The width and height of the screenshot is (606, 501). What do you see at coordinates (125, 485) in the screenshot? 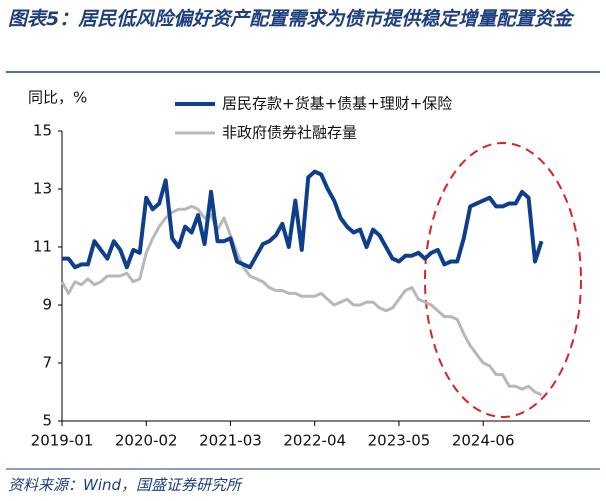
I see `source-note: 资料来源：Wind，国盛证券研究所` at bounding box center [125, 485].